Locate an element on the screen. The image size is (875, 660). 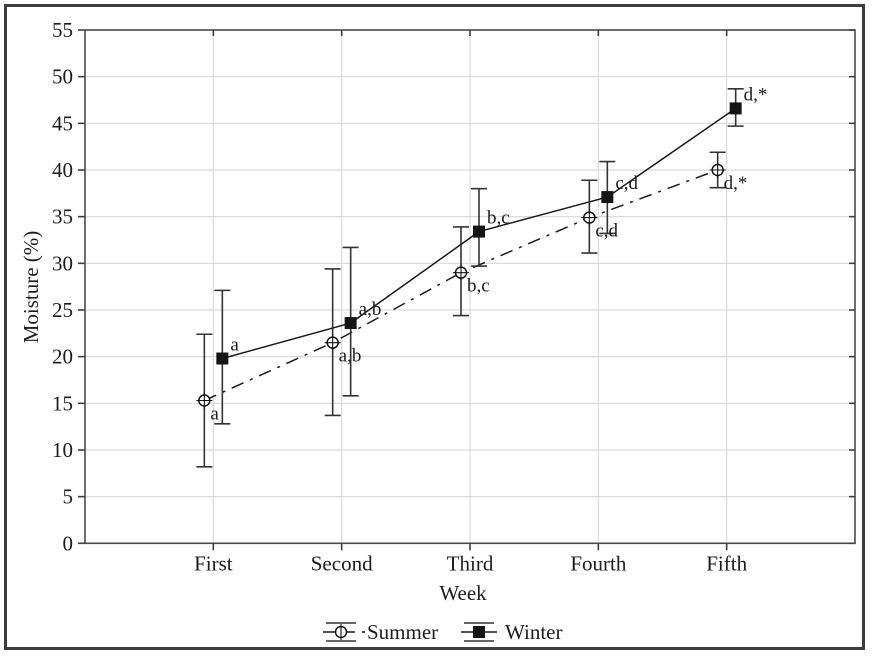
y-tick-label: 35 is located at coordinates (62, 217).